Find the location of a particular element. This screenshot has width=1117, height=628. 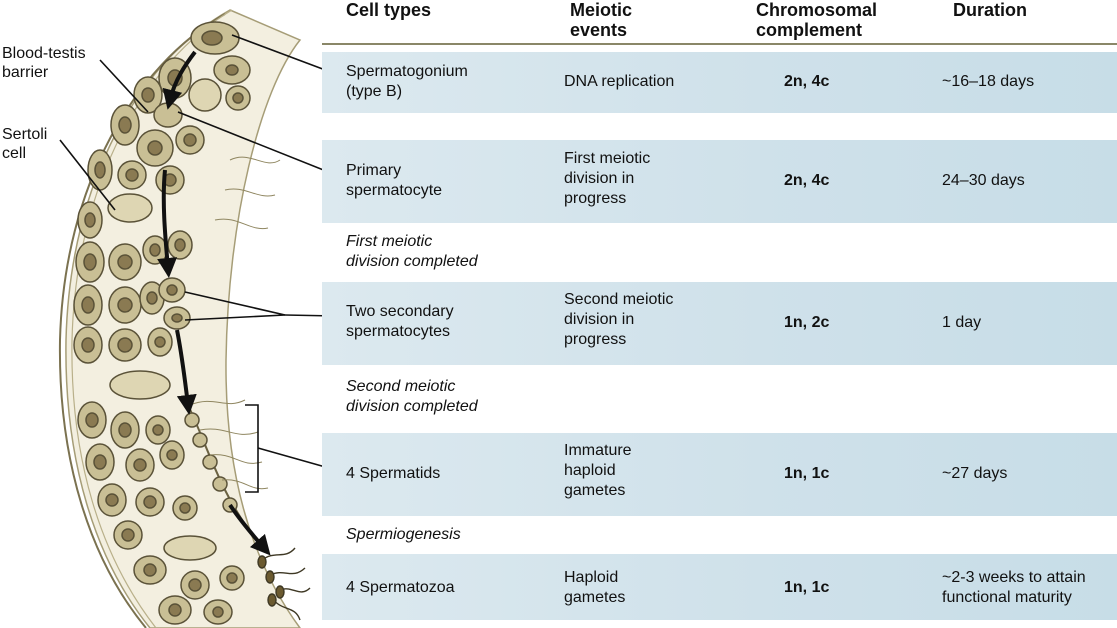

spermatozoa is located at coordinates (284, 584).